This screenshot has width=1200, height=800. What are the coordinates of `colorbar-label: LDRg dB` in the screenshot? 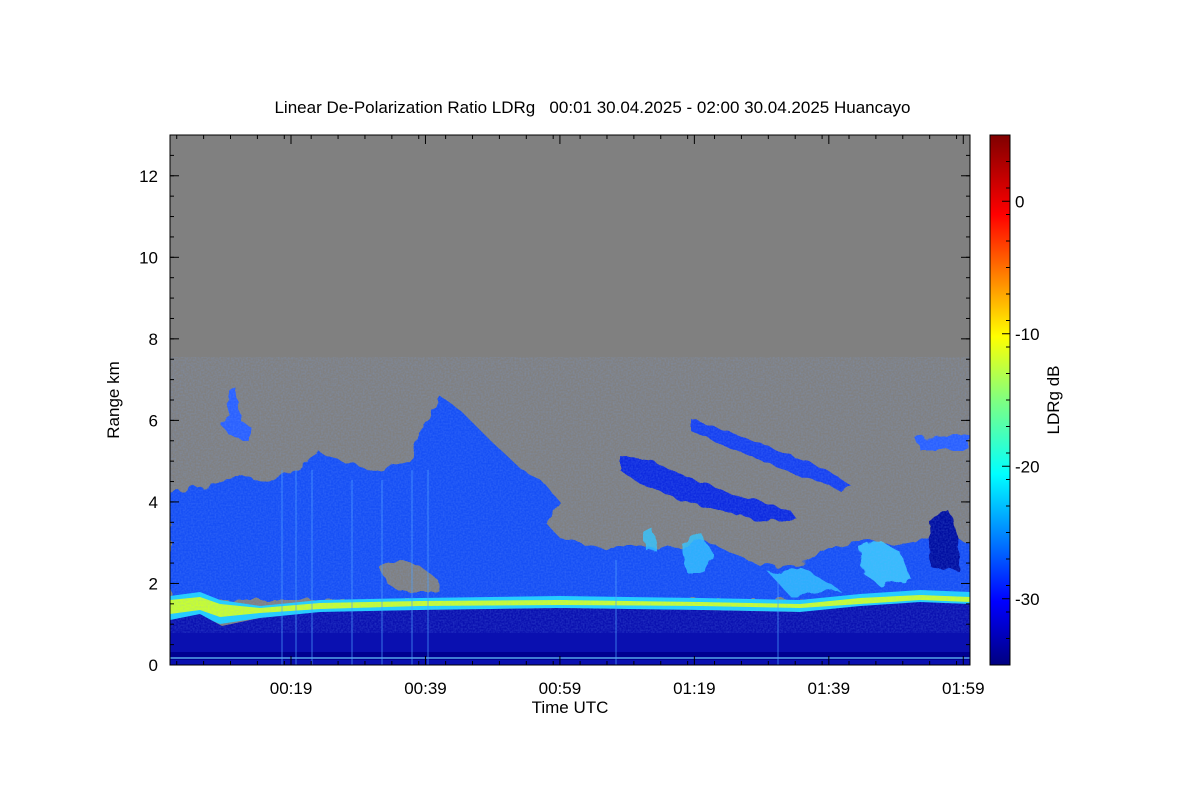 It's located at (1053, 400).